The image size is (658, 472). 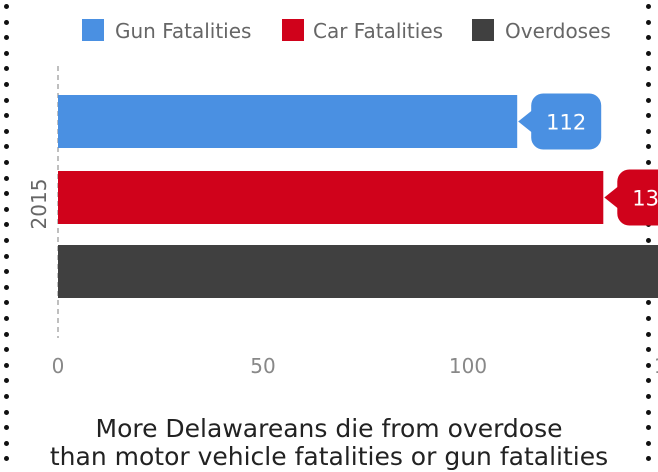 What do you see at coordinates (39, 204) in the screenshot?
I see `y-axis-category-label: 2015` at bounding box center [39, 204].